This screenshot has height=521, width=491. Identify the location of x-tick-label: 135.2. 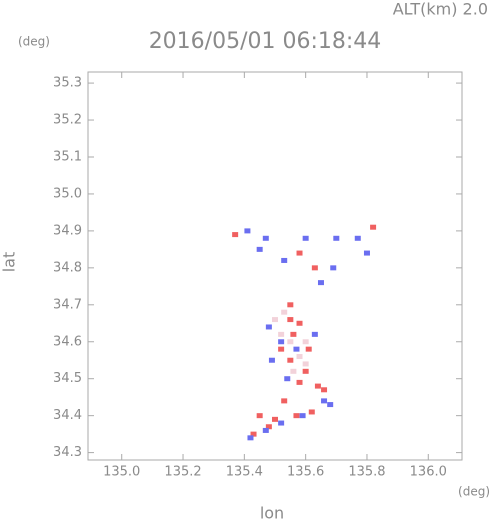
(182, 472).